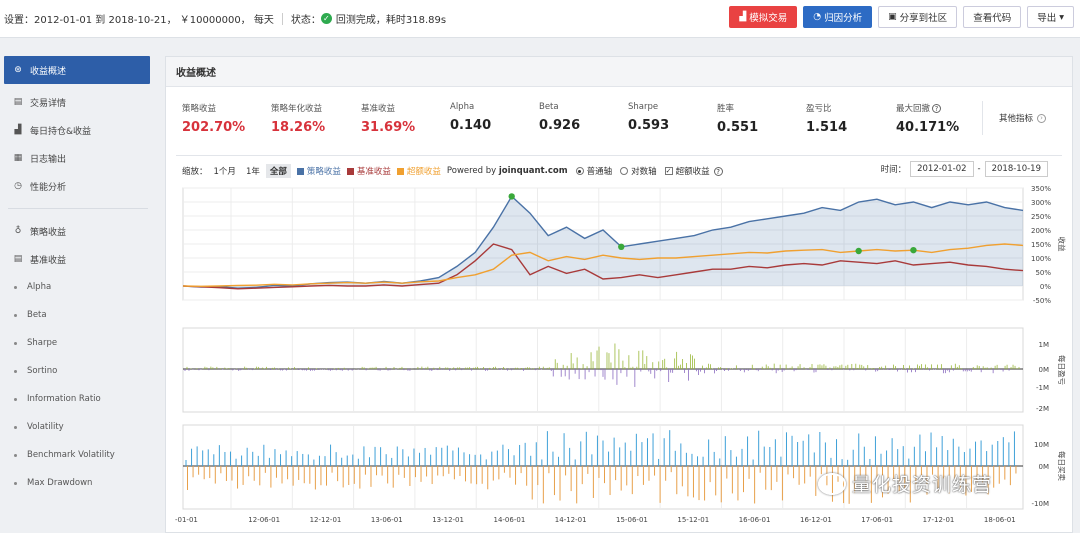  What do you see at coordinates (79, 455) in the screenshot?
I see `sidebar-sub-benchmark-volatility: Benchmark Volatility` at bounding box center [79, 455].